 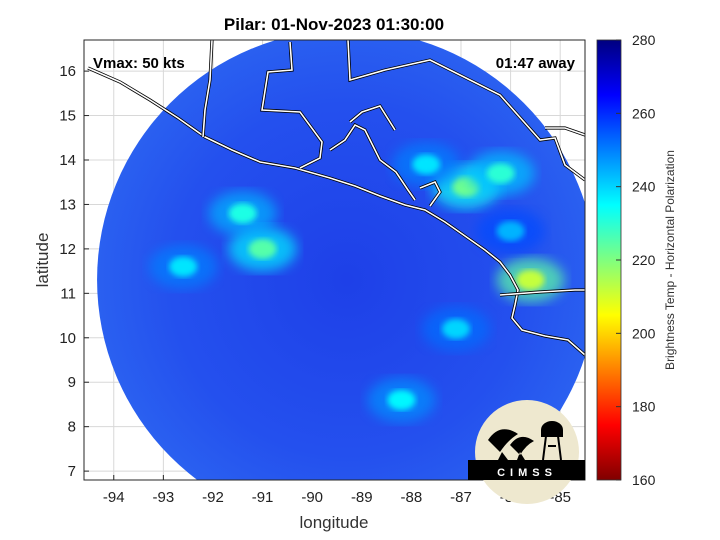 What do you see at coordinates (67, 160) in the screenshot?
I see `y-tick-label: 14` at bounding box center [67, 160].